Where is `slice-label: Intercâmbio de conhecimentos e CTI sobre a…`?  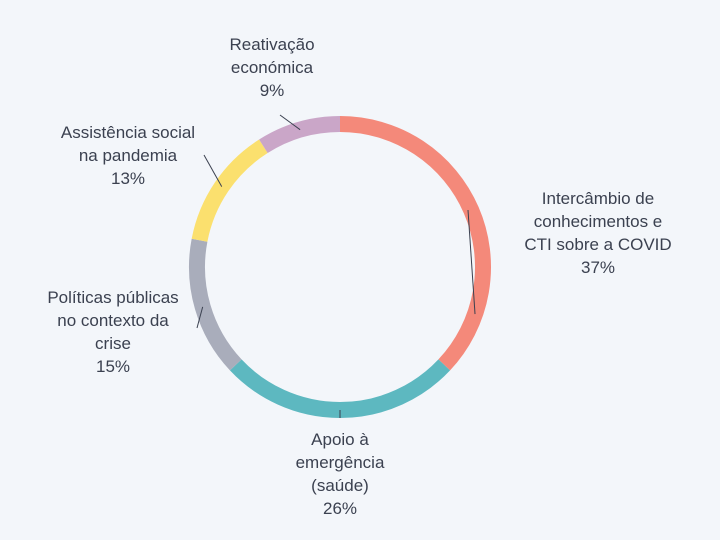
slice-label: Intercâmbio de conhecimentos e CTI sobre a… is located at coordinates (597, 233).